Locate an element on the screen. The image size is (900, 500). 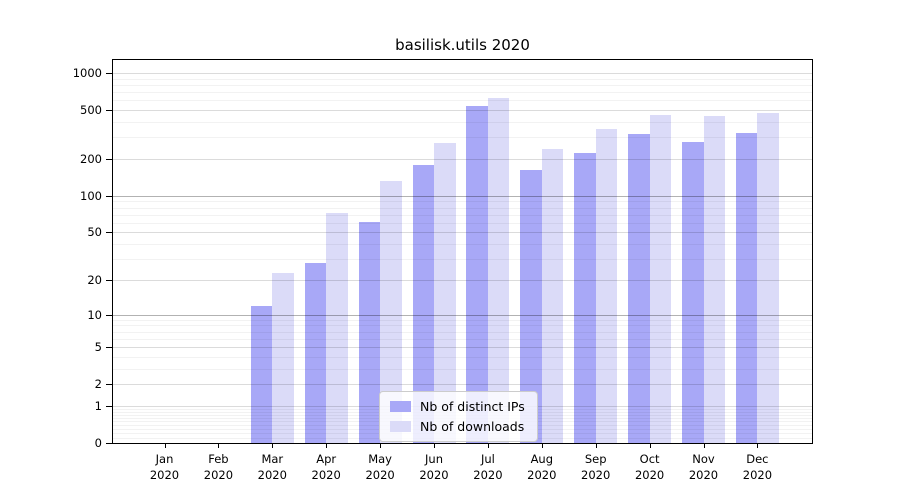
bar-distinct-ips-aug is located at coordinates (531, 306).